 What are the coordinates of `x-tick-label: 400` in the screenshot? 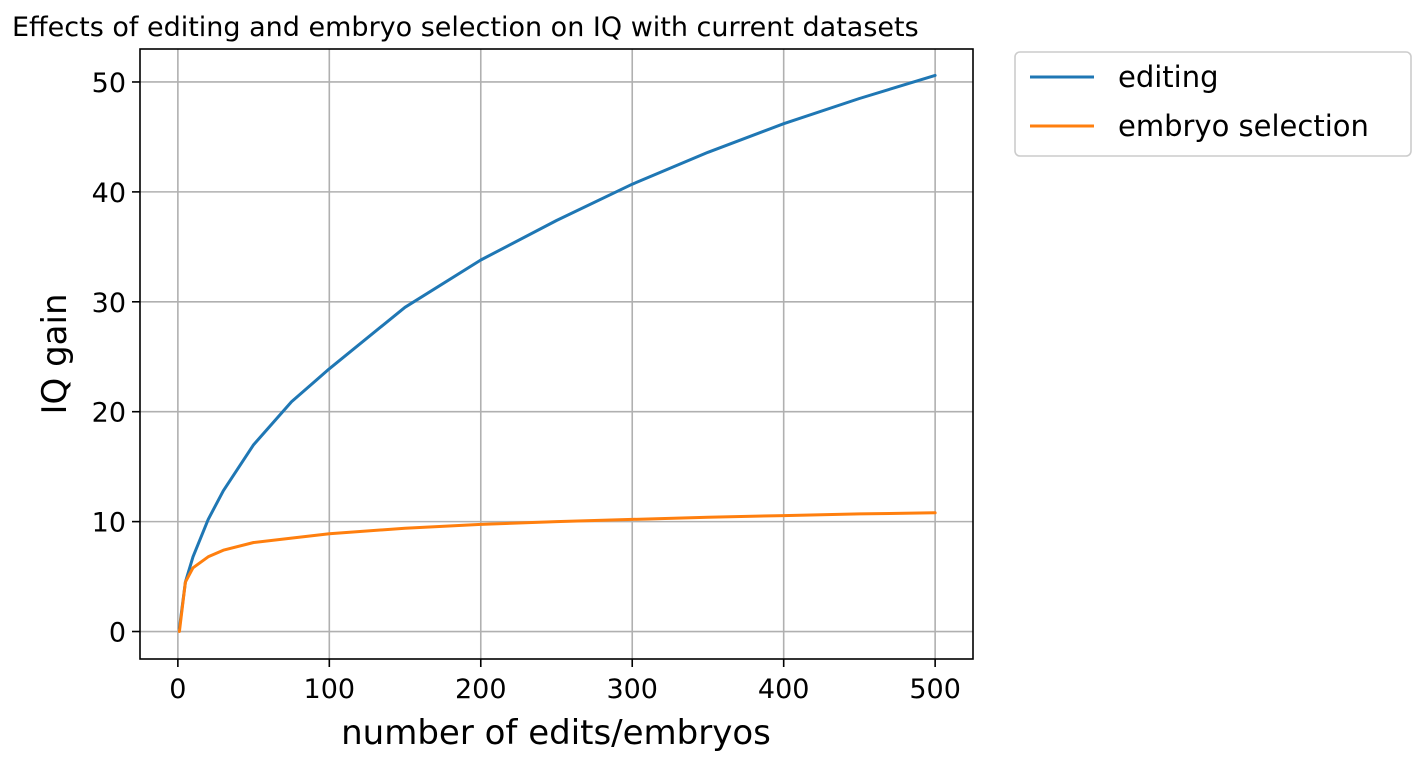 It's located at (784, 689).